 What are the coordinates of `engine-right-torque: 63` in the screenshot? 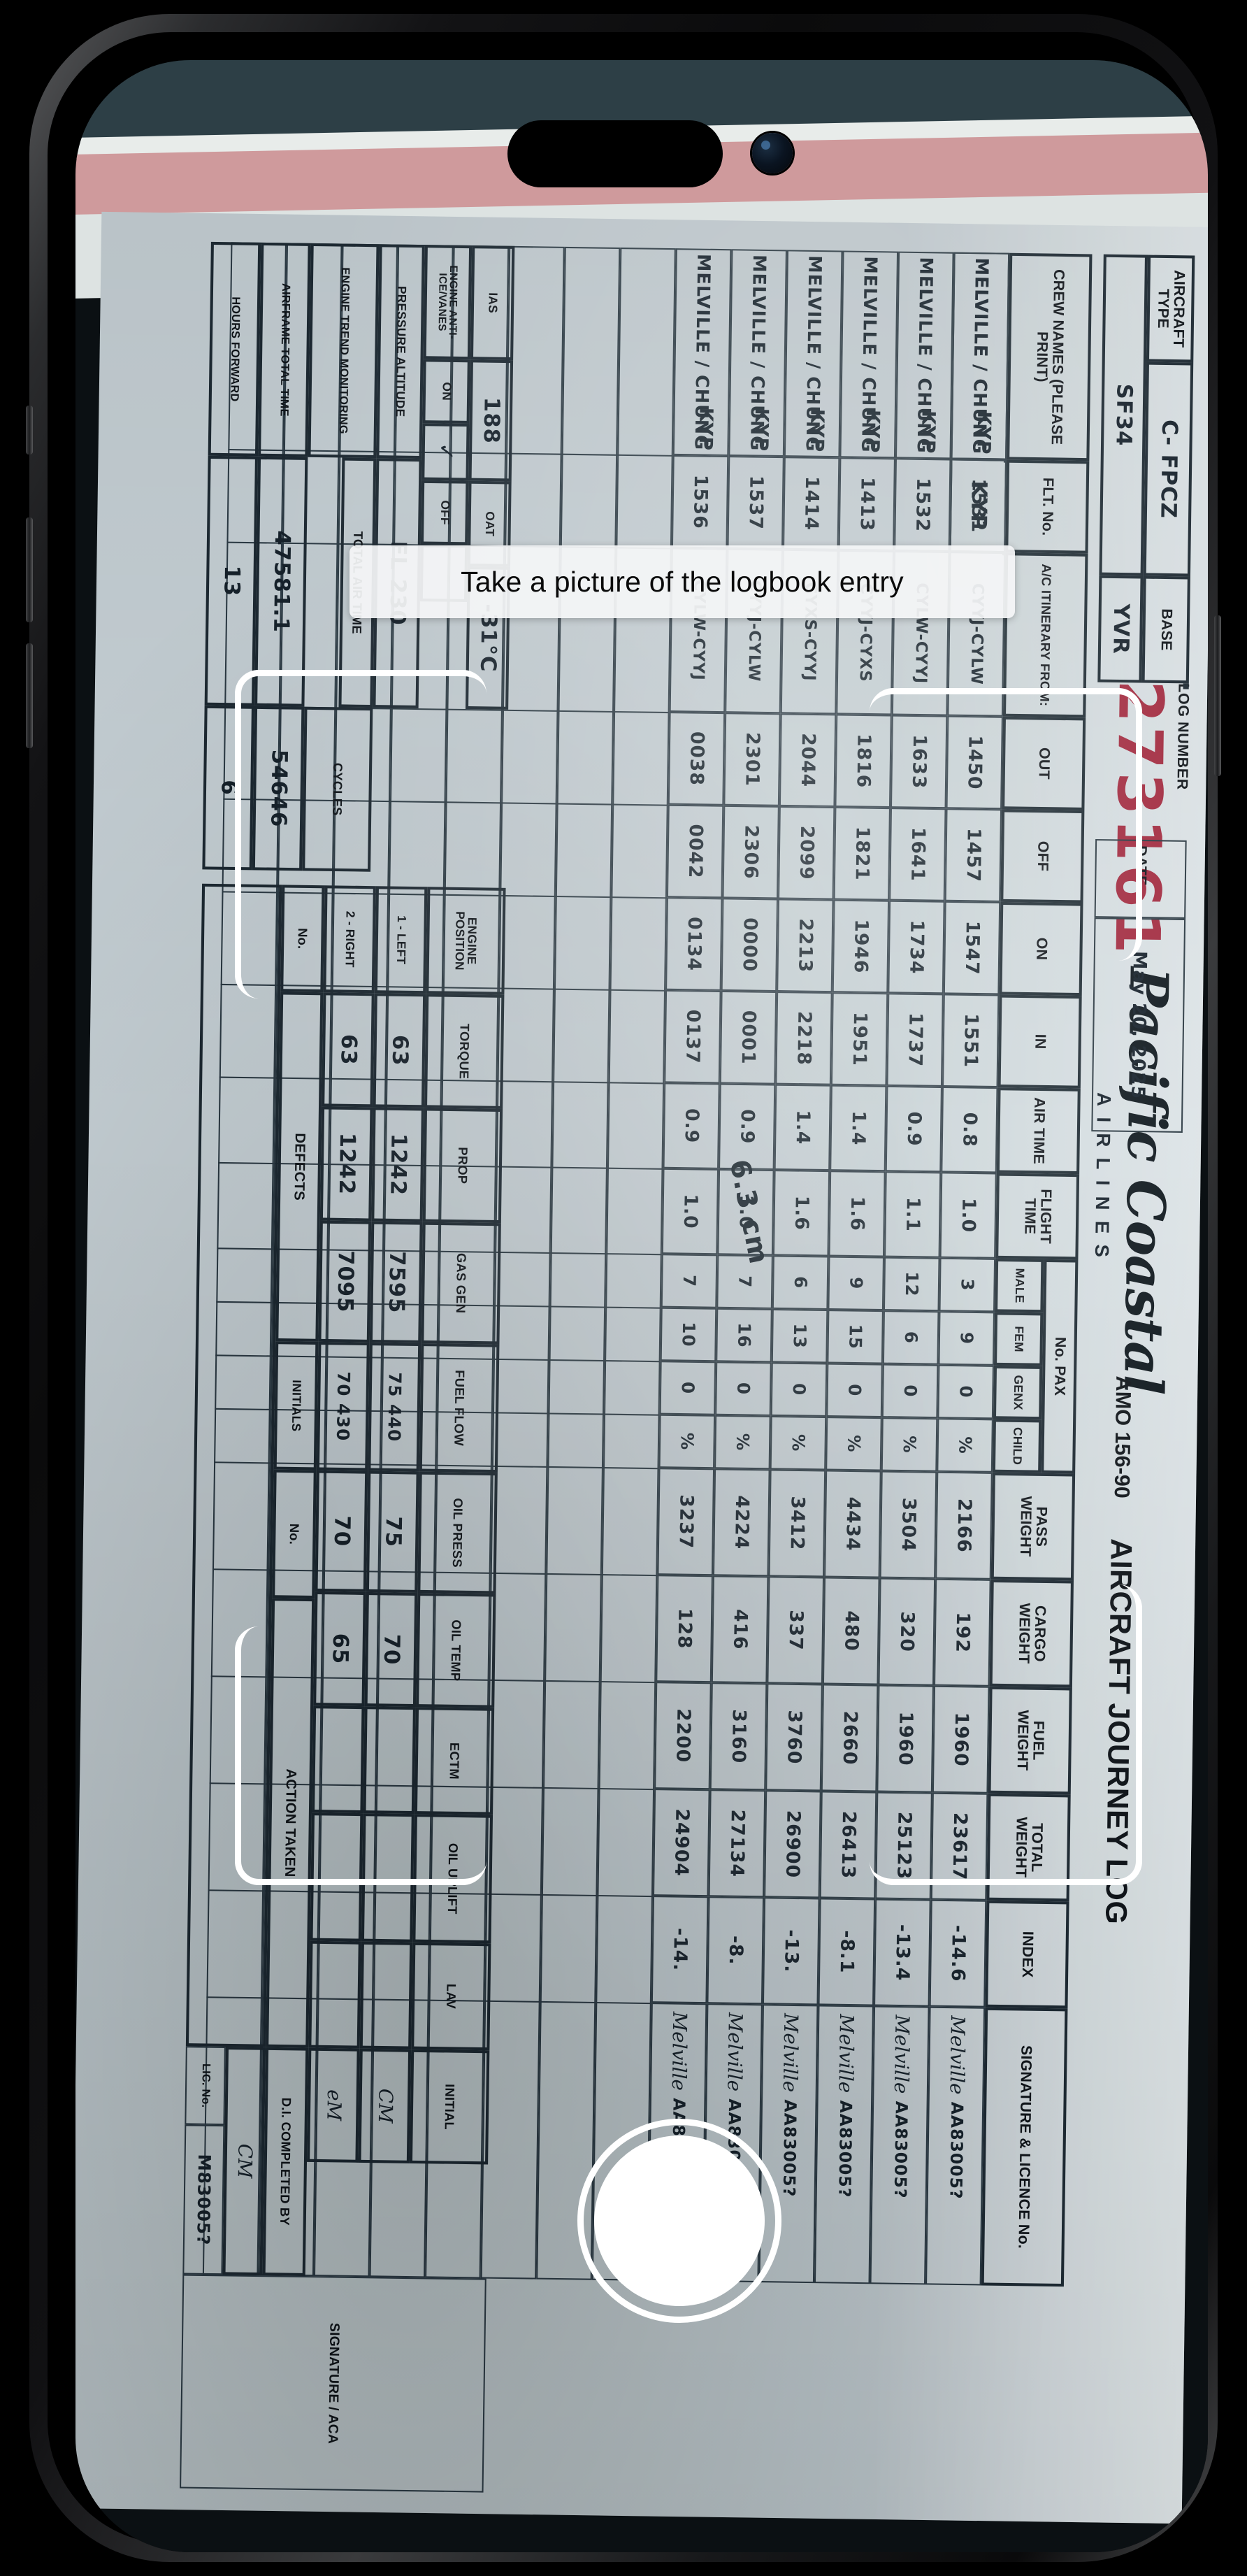 It's located at (349, 1049).